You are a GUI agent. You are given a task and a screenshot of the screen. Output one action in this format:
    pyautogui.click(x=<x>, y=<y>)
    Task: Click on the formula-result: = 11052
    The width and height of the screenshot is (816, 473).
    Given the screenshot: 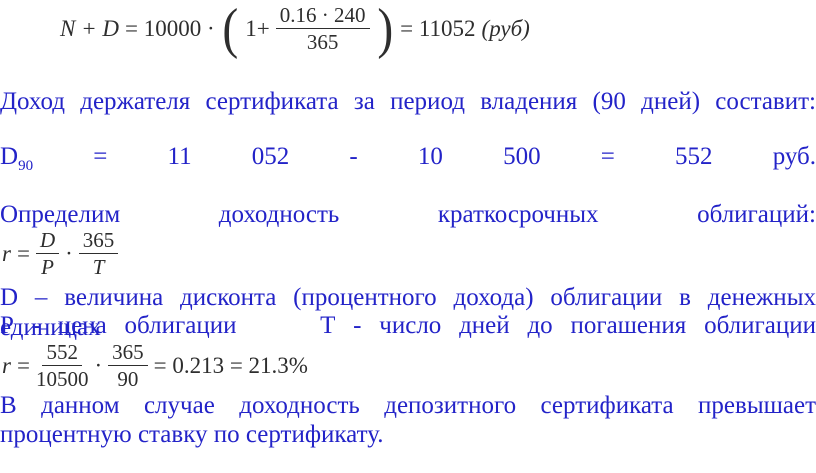 What is the action you would take?
    pyautogui.click(x=438, y=29)
    